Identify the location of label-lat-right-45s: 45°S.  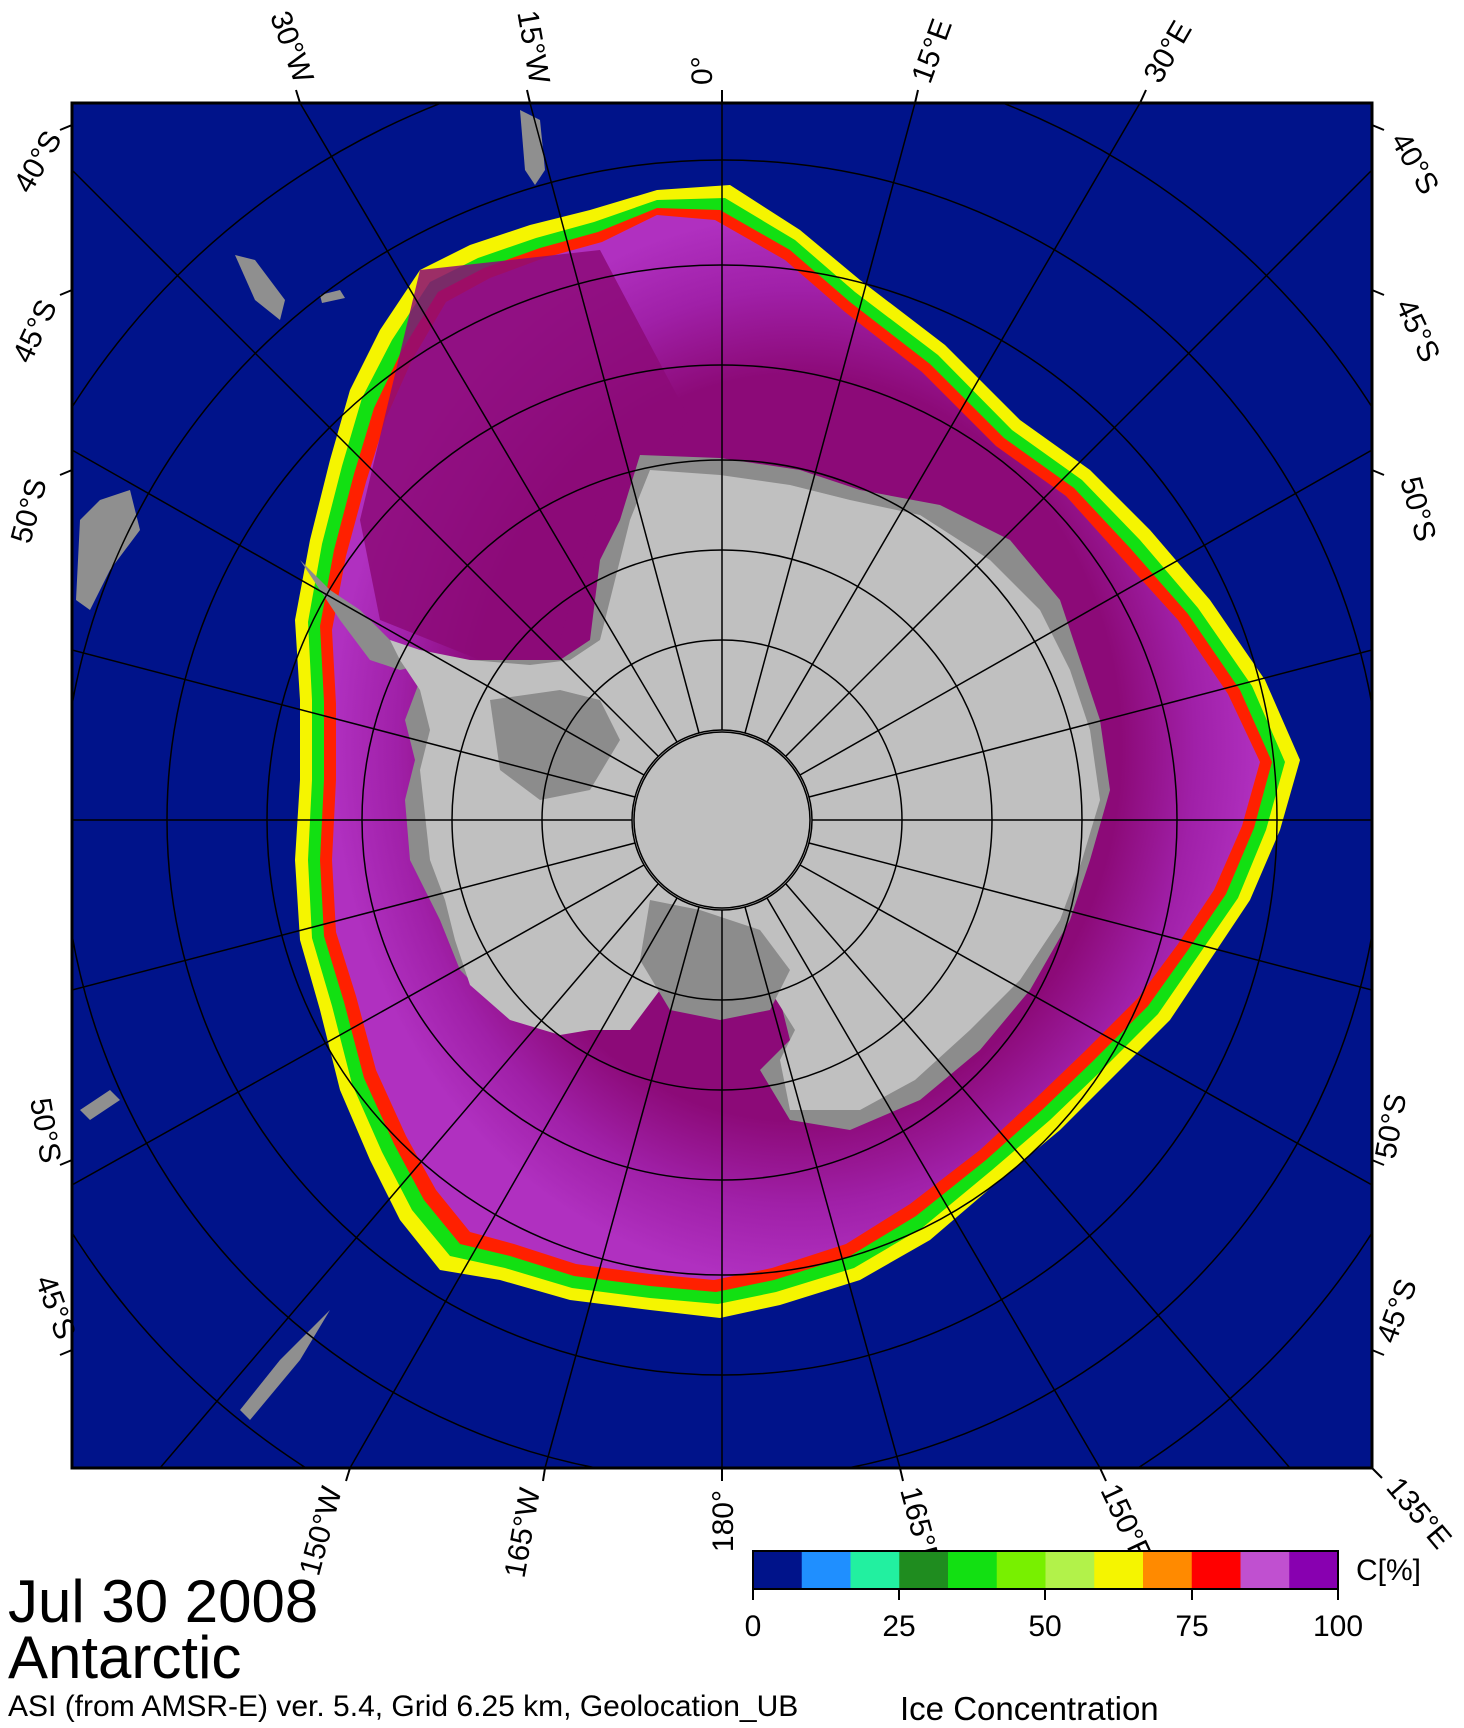
(1418, 330).